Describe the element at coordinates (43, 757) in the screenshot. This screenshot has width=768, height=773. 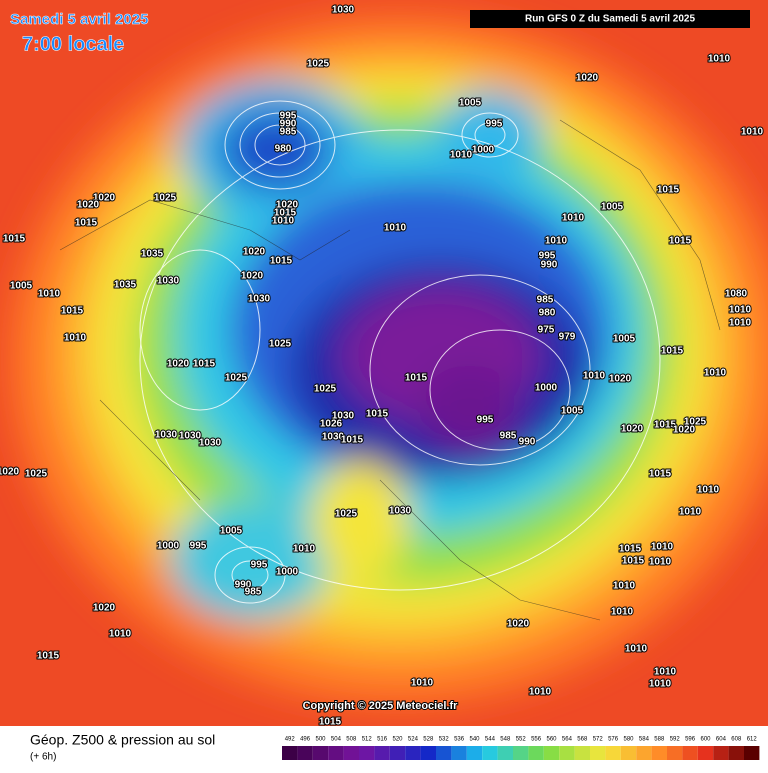
I see `footer-lead: (+ 6h)` at that location.